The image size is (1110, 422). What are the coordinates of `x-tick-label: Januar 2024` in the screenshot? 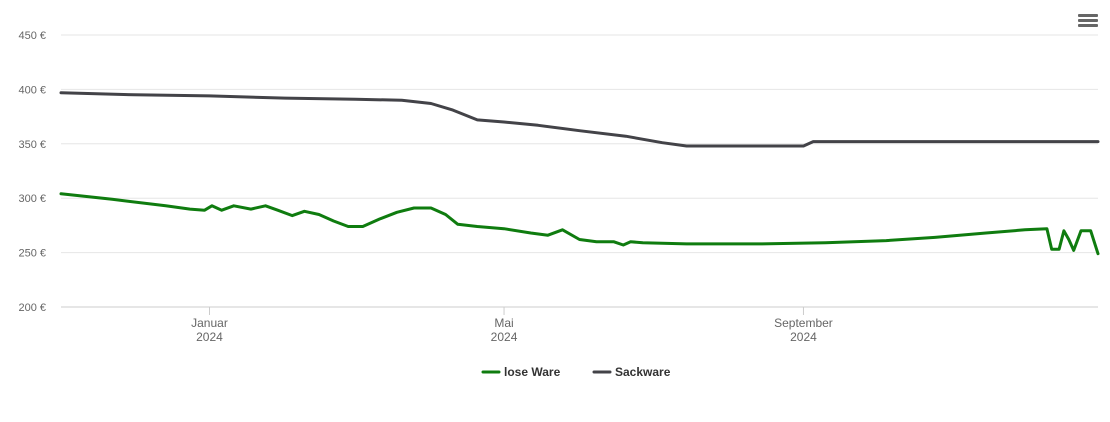 It's located at (209, 330).